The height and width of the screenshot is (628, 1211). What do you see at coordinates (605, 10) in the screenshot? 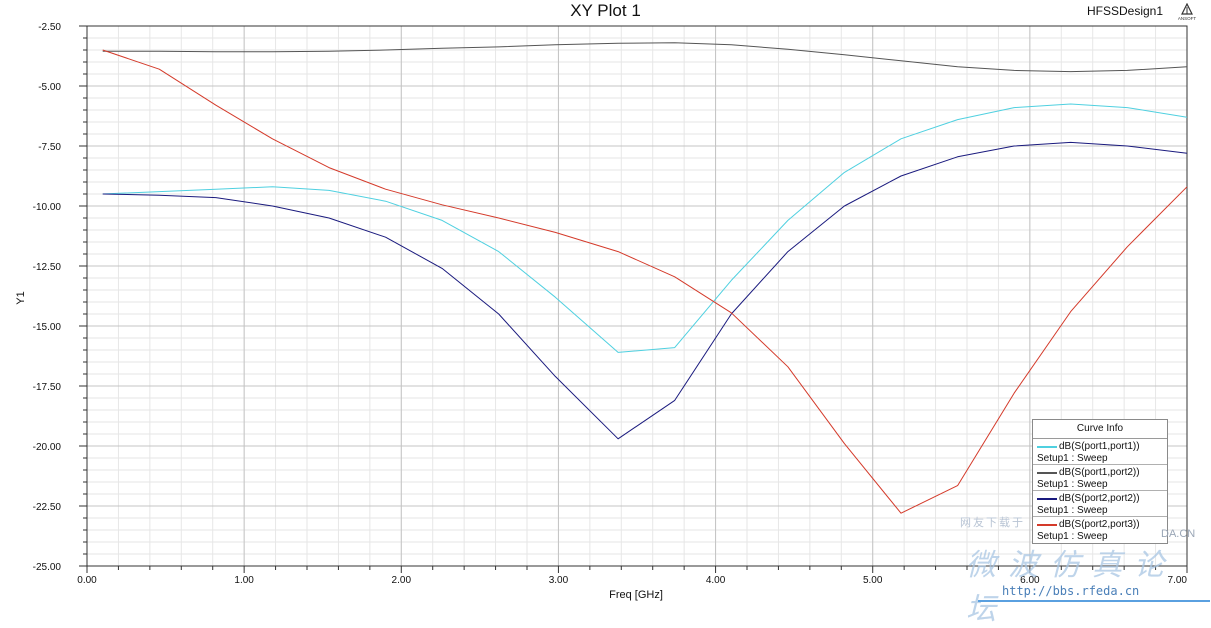
I see `plot-title: XY Plot 1` at bounding box center [605, 10].